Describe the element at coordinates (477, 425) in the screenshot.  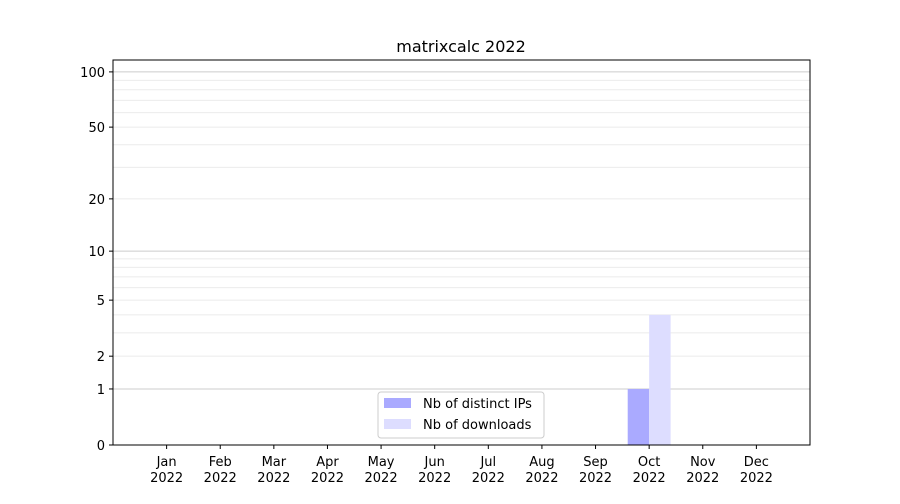
I see `legend-label: Nb of downloads` at that location.